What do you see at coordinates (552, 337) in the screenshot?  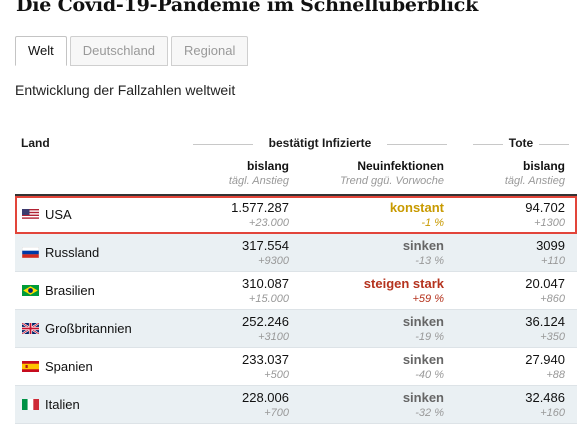 I see `deaths-daily: +350` at bounding box center [552, 337].